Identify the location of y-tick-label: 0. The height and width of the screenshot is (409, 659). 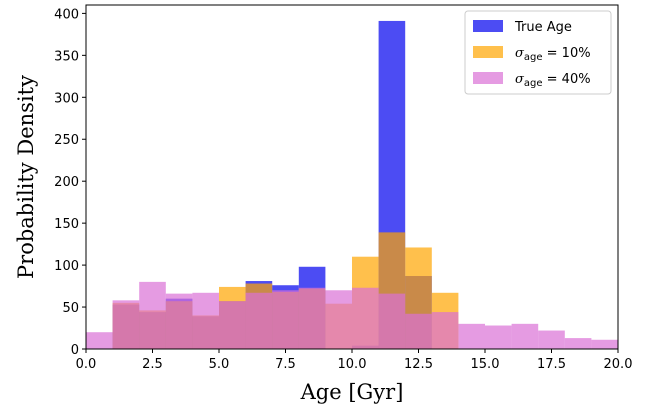
(75, 350).